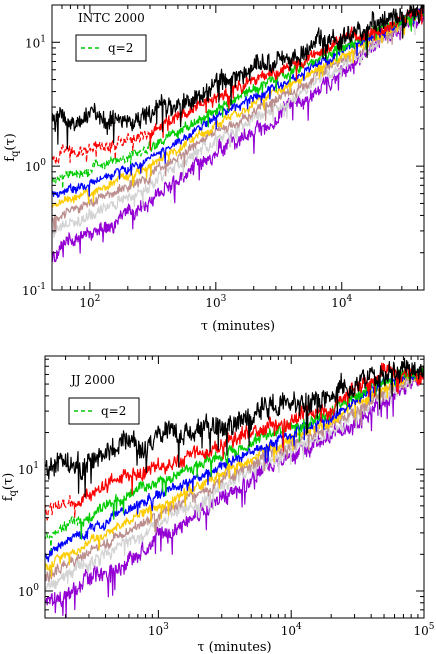  I want to click on x-tick-label: 10⁵, so click(423, 630).